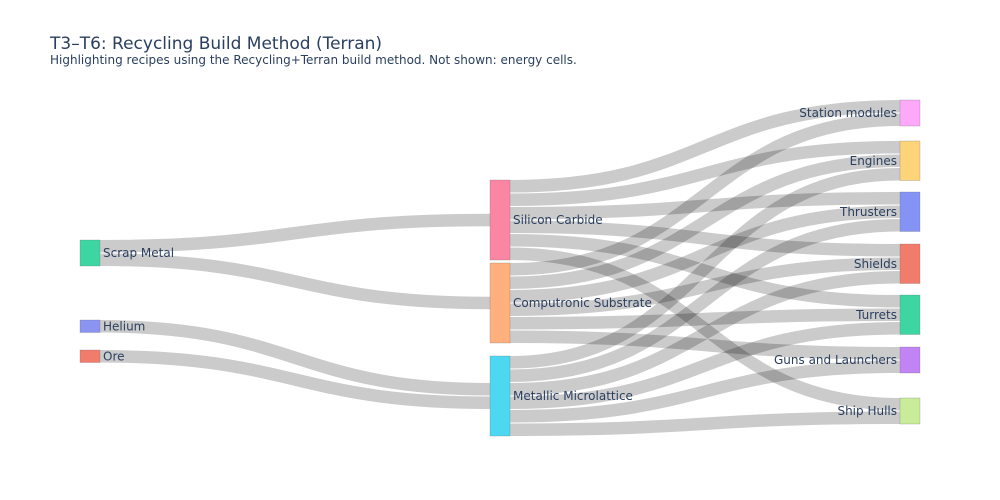 This screenshot has width=1000, height=500. I want to click on node-hulls, so click(910, 411).